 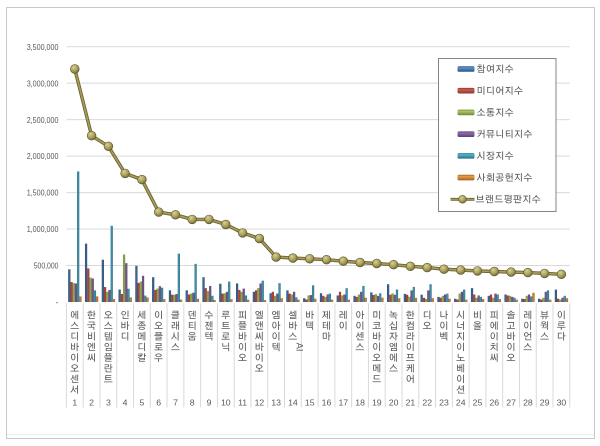 What do you see at coordinates (444, 402) in the screenshot?
I see `svg-text: 23` at bounding box center [444, 402].